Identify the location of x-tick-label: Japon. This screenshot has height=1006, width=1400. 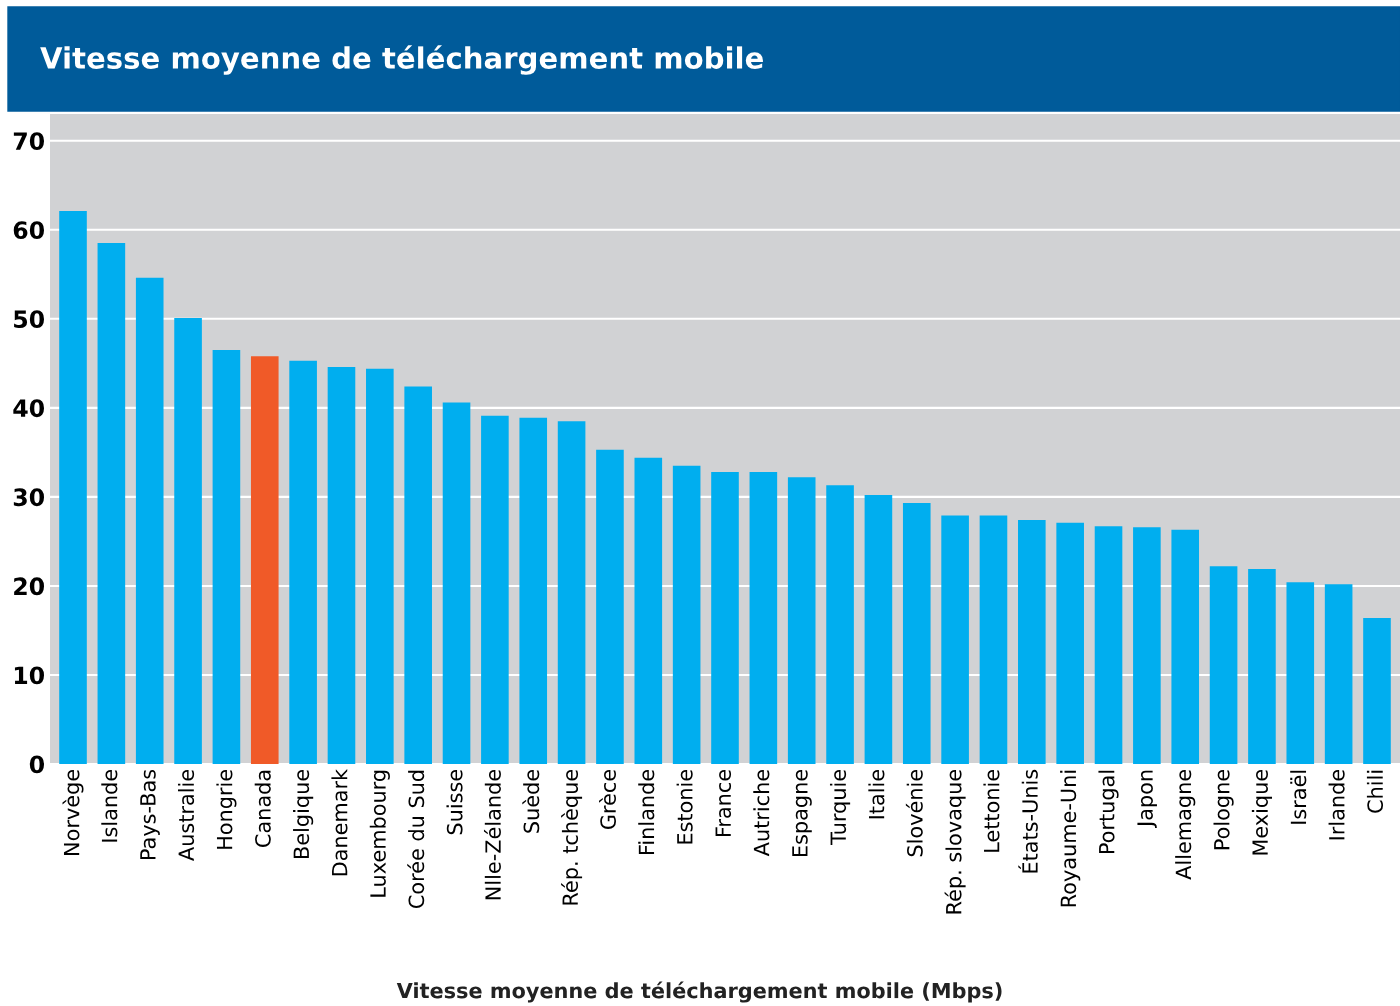
(1147, 799).